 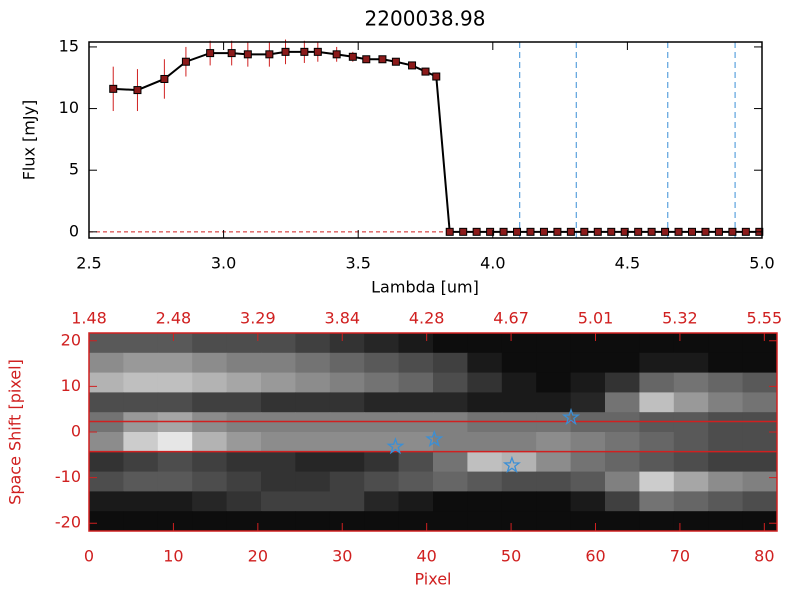 What do you see at coordinates (89, 318) in the screenshot?
I see `x2-tick-label: 1.48` at bounding box center [89, 318].